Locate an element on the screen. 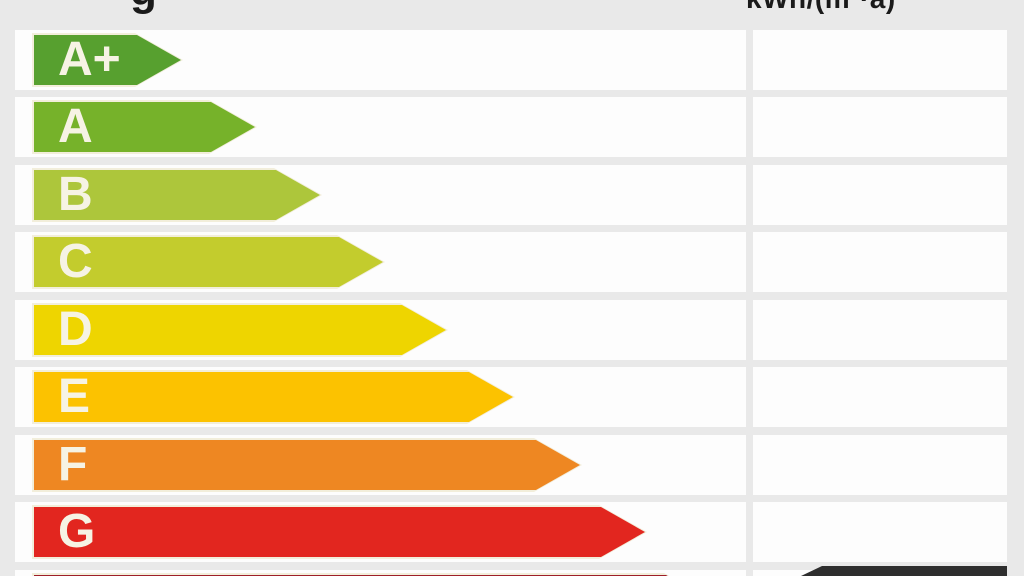  scale-row-band: E is located at coordinates (380, 397).